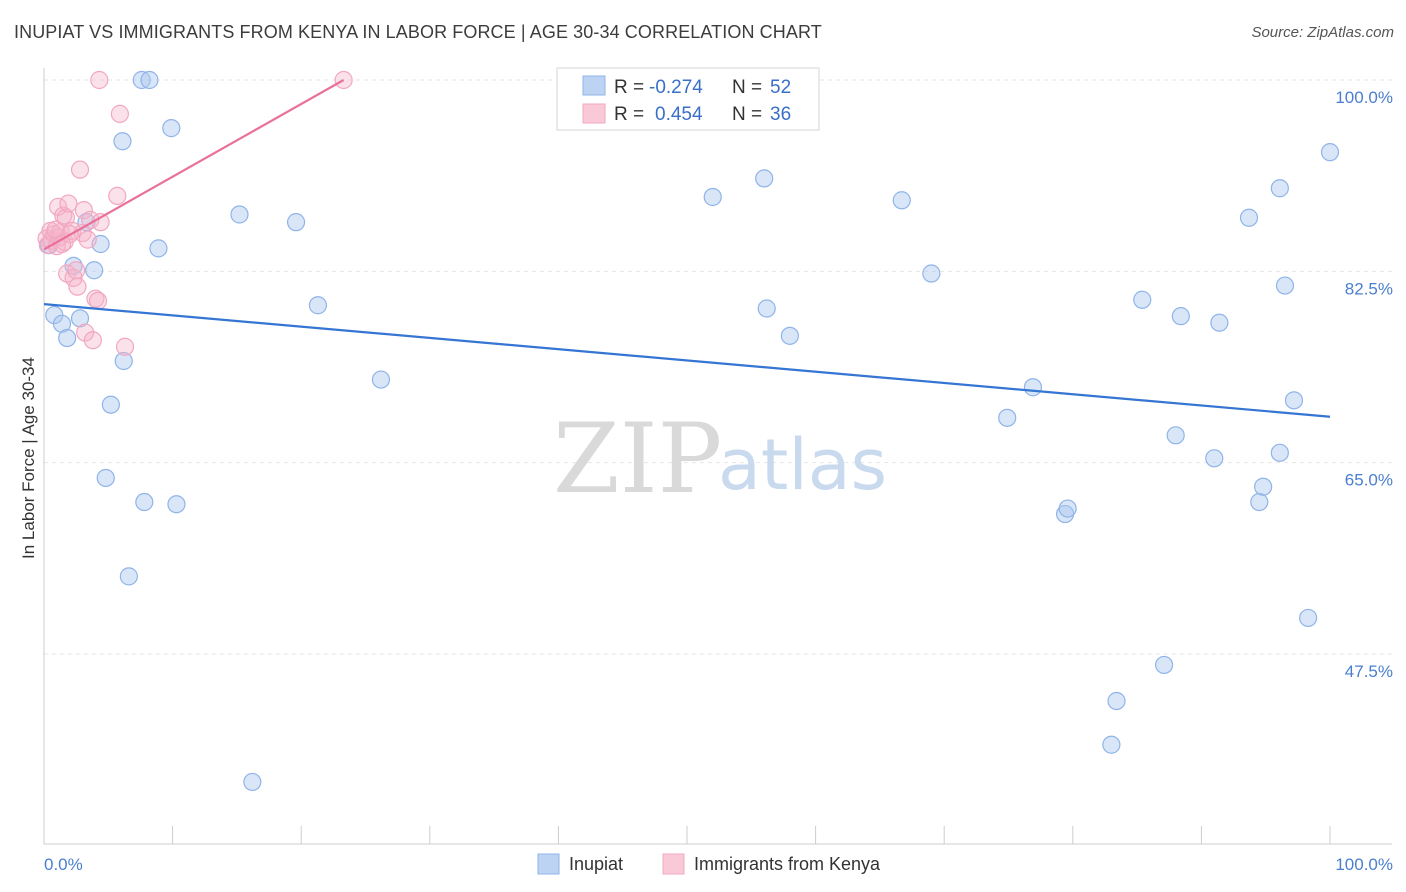 This screenshot has width=1406, height=892. I want to click on legend-n-value-1: 52, so click(780, 87).